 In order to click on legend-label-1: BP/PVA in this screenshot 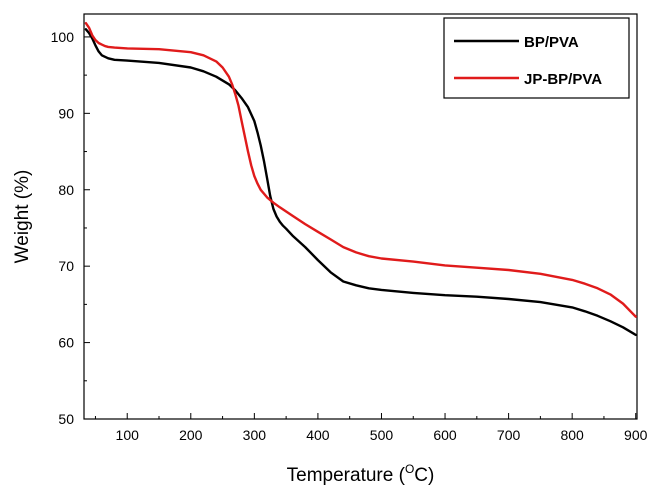, I will do `click(551, 42)`.